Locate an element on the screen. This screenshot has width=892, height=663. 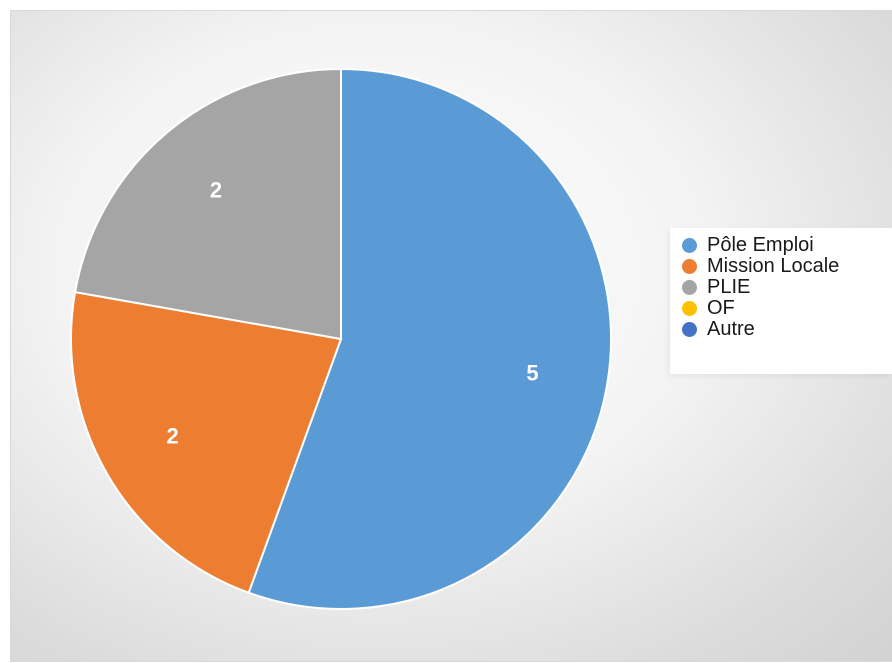
data-label-mission-locale: 2 is located at coordinates (173, 436).